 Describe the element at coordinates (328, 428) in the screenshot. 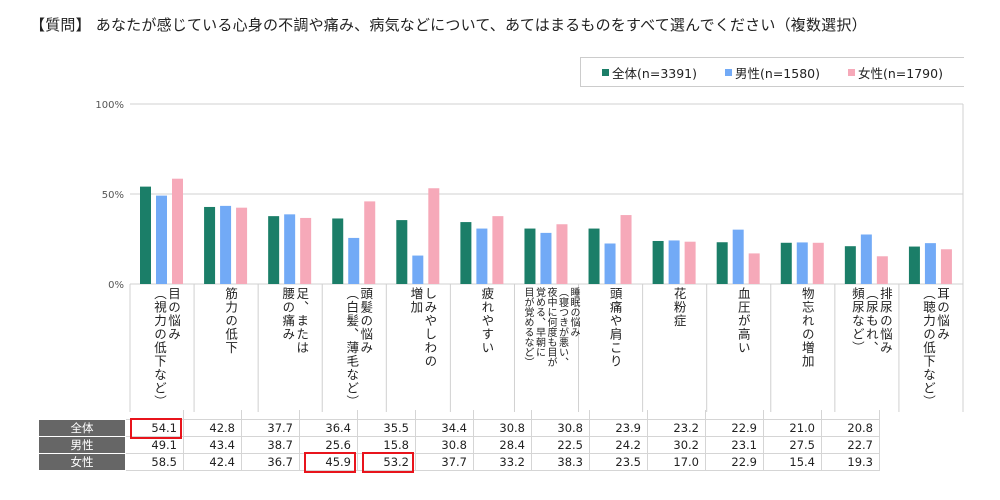

I see `table-cell: 36.4` at that location.